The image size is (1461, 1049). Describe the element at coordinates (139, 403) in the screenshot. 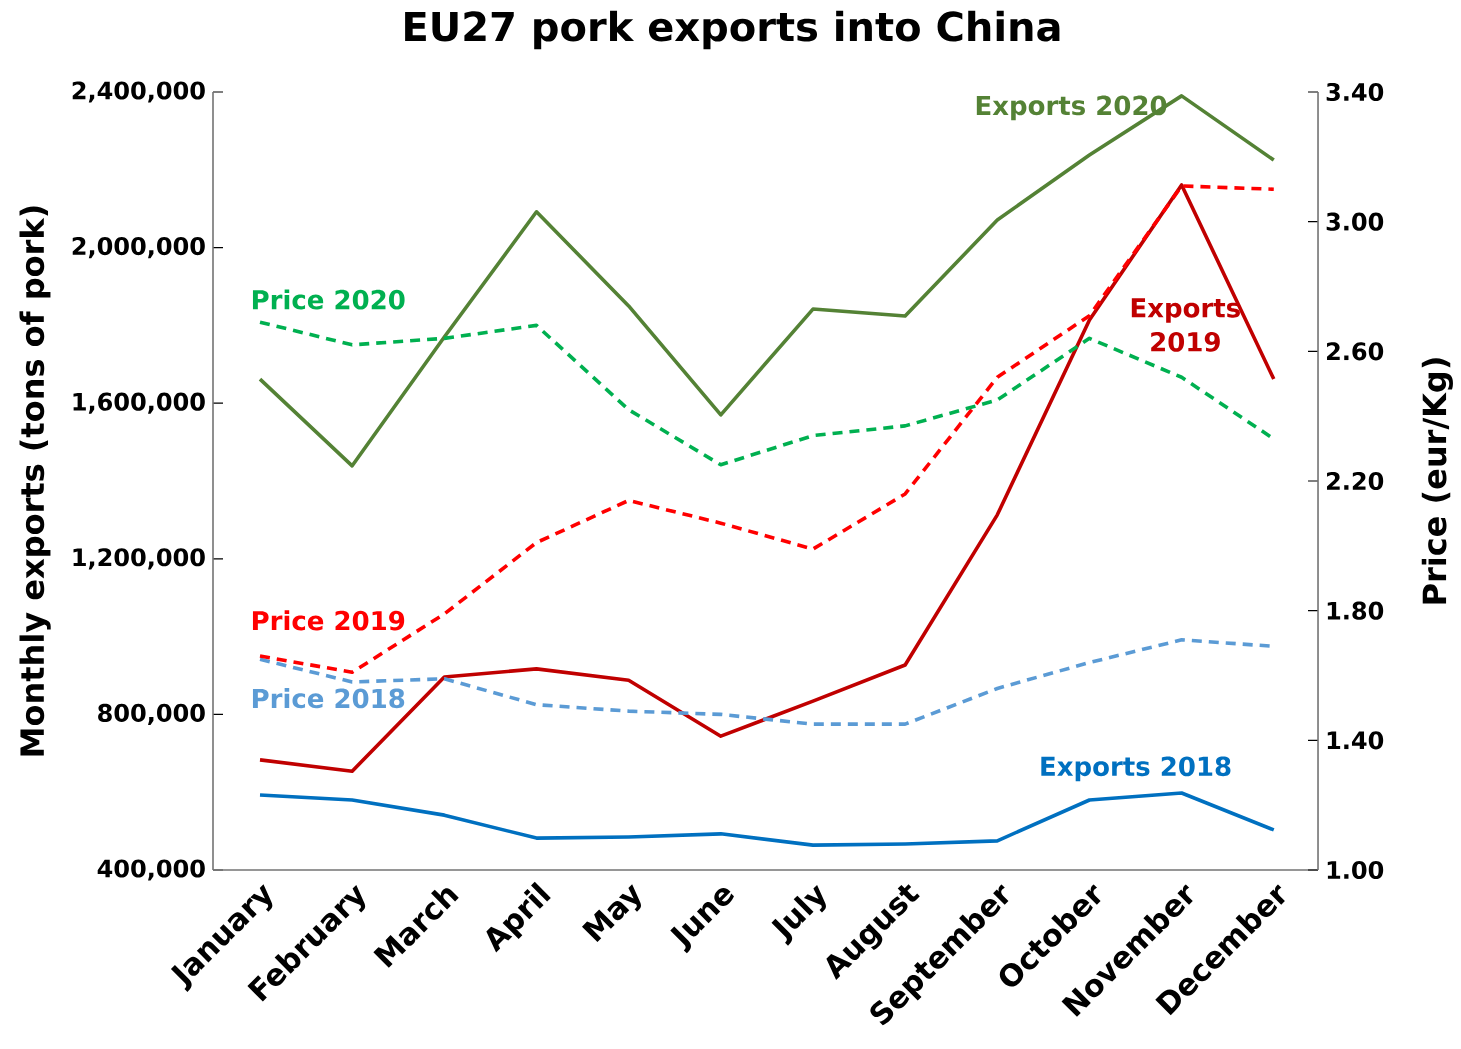

I see `y-tick-label: 1,600,000` at that location.